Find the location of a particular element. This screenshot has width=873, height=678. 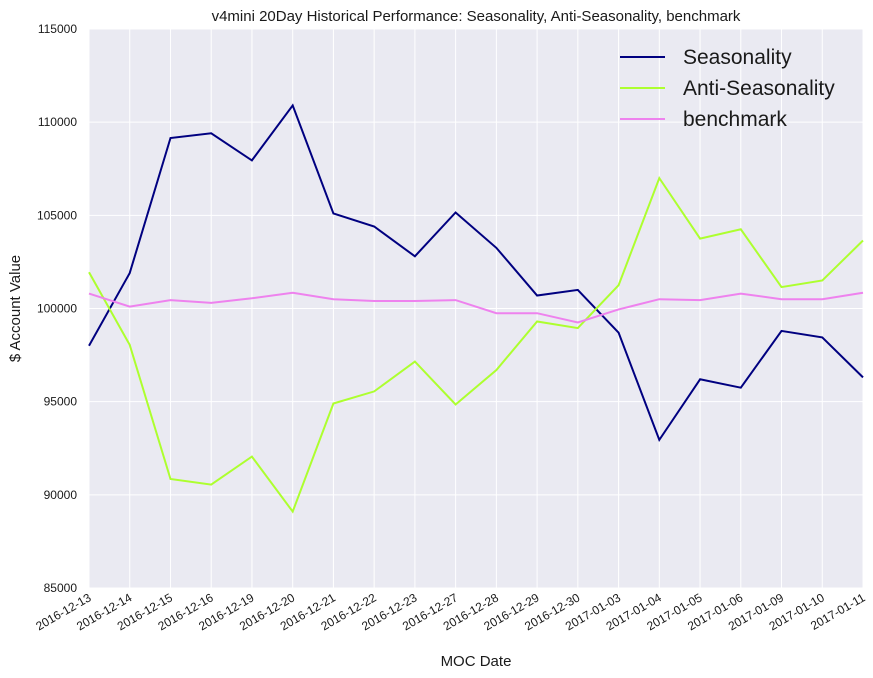

y-tick-label: 100000 is located at coordinates (57, 309).